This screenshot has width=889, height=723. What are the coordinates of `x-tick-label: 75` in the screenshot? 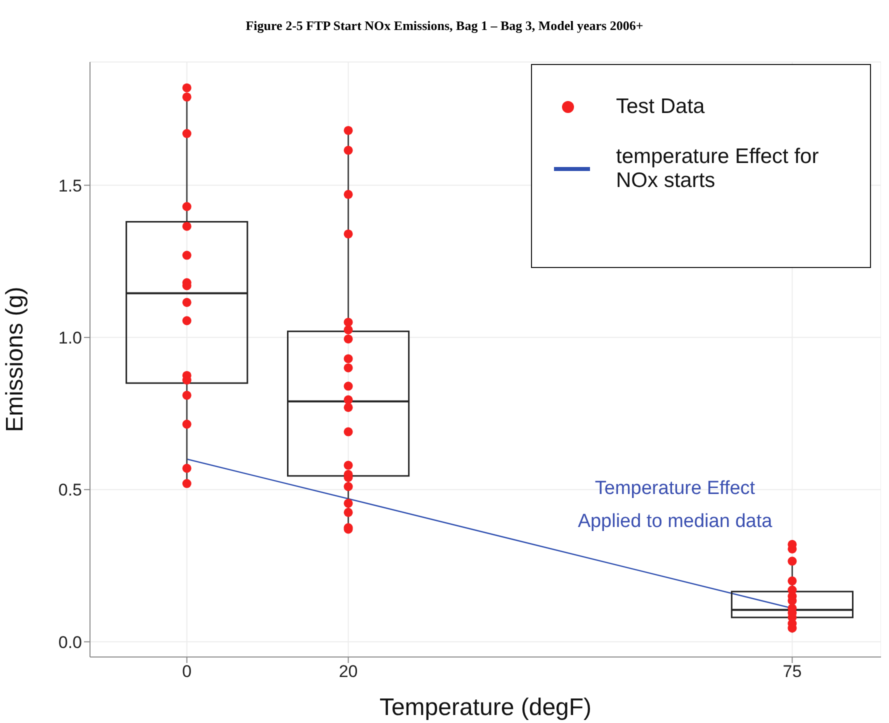 It's located at (792, 672).